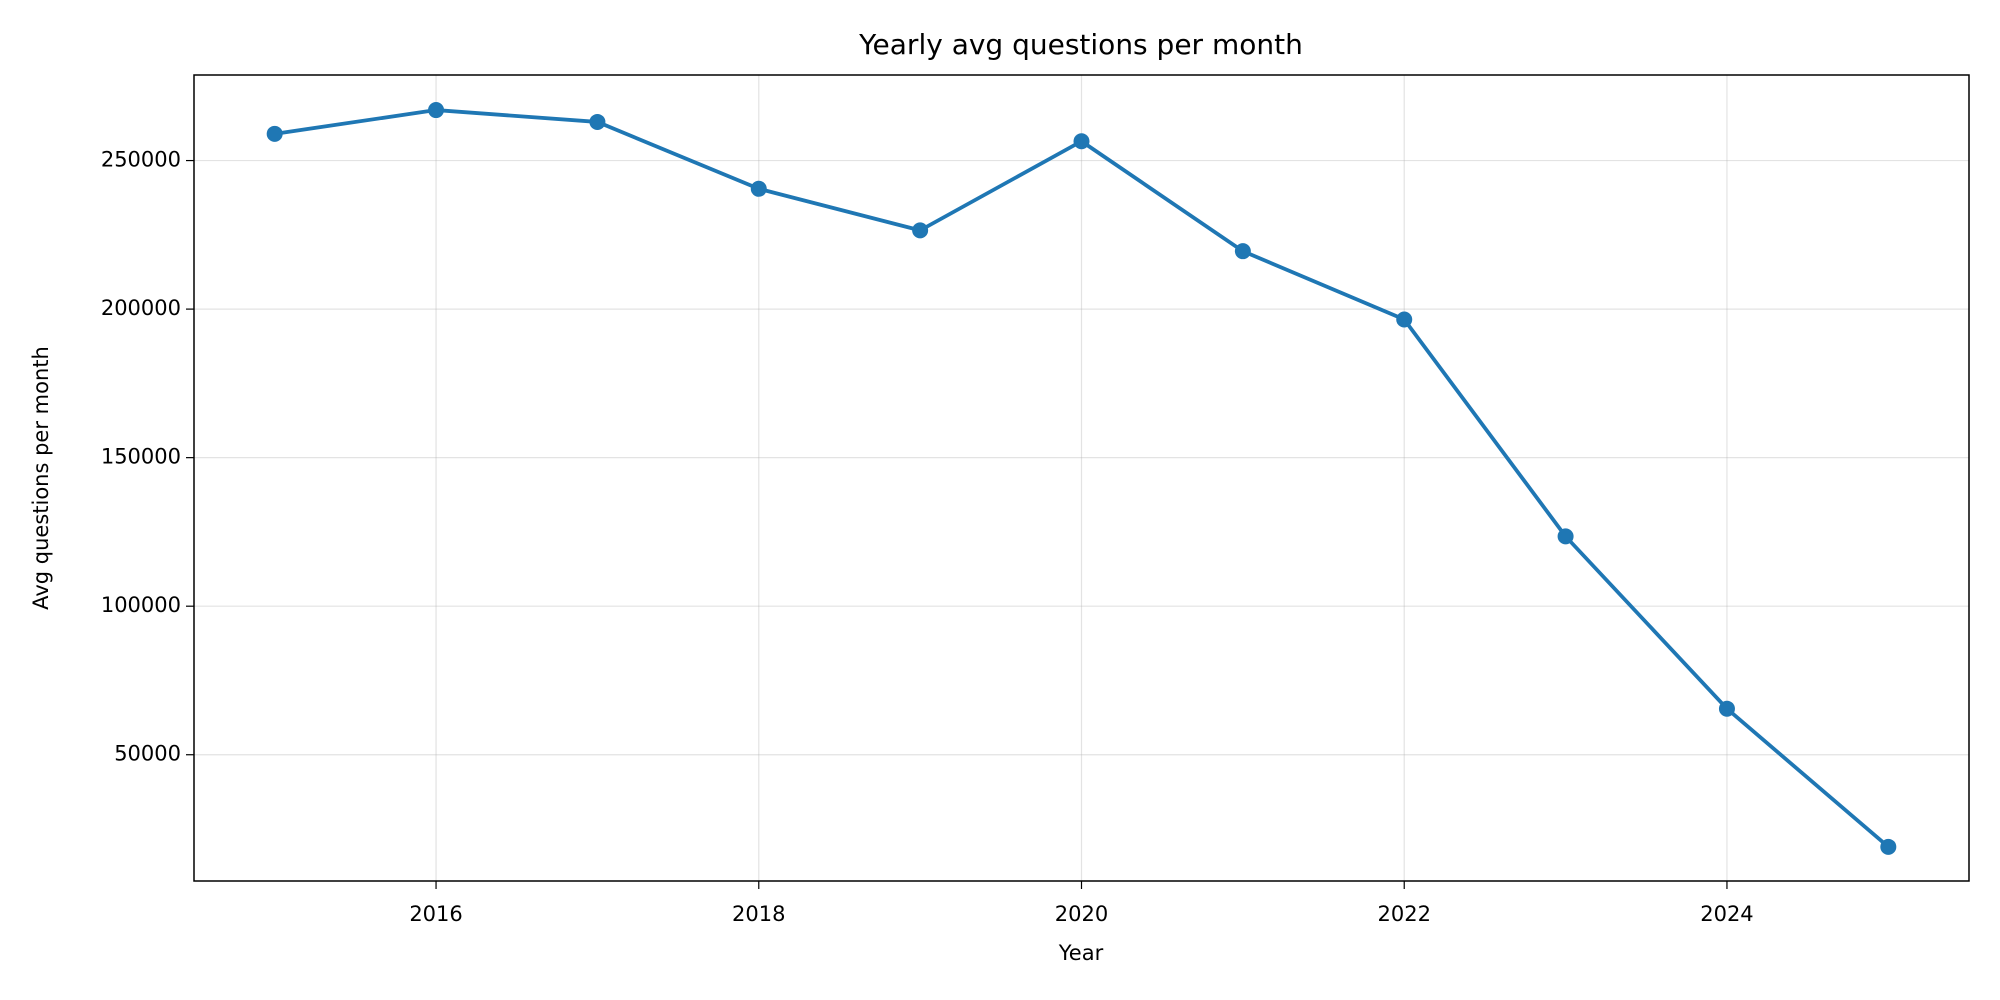  Describe the element at coordinates (141, 308) in the screenshot. I see `y-tick-label: 200000` at that location.